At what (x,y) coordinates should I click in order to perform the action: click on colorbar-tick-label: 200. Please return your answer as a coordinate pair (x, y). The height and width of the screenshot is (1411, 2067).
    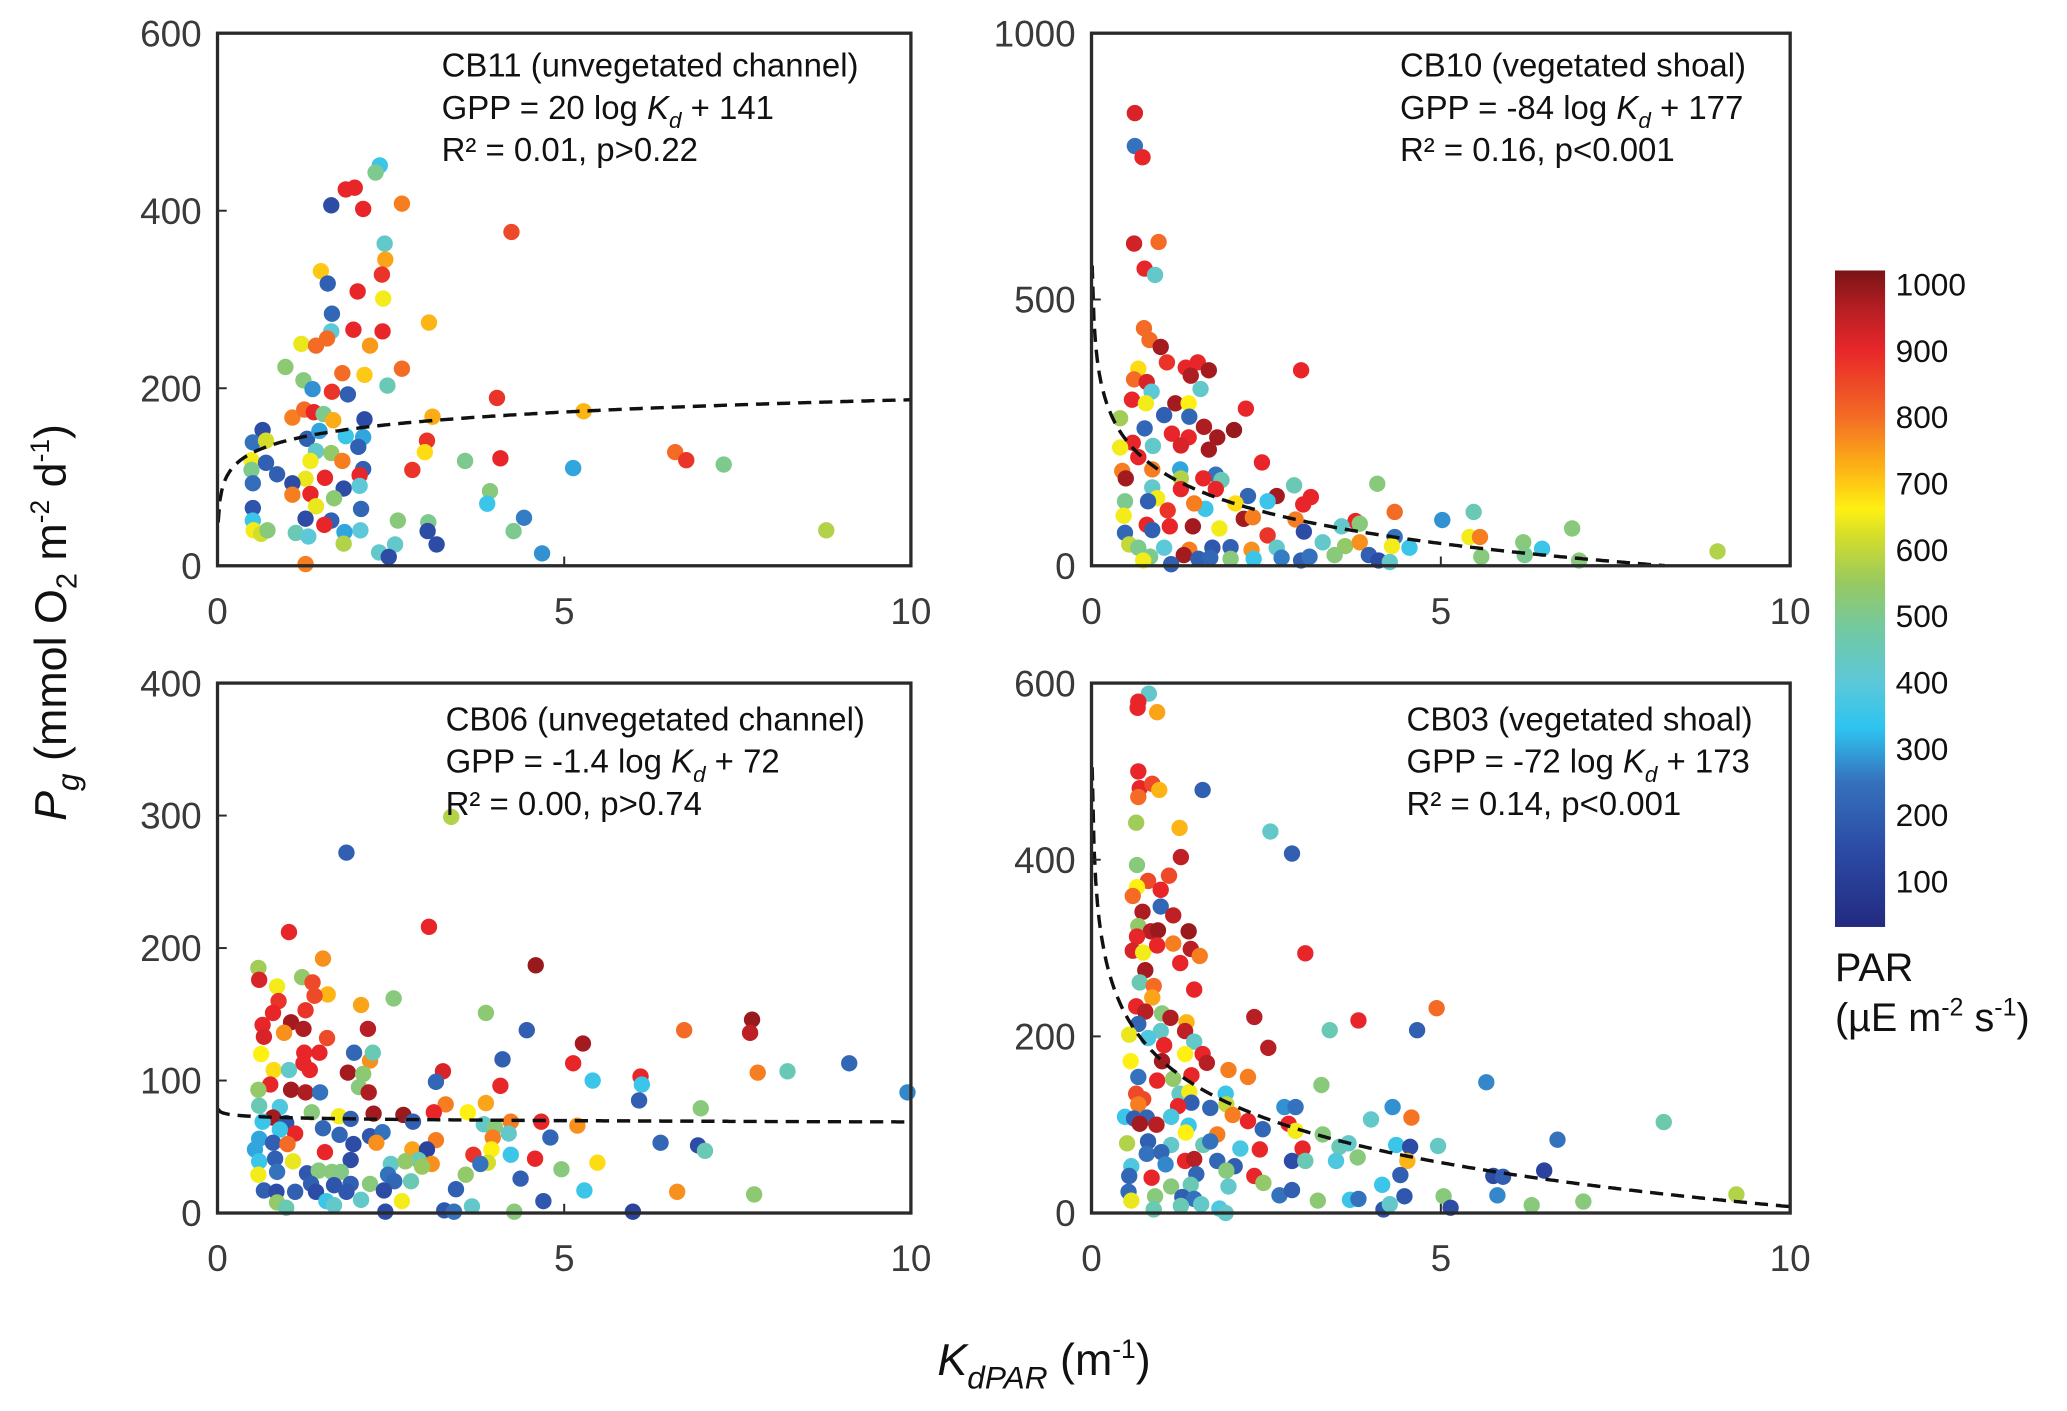
    Looking at the image, I should click on (1922, 815).